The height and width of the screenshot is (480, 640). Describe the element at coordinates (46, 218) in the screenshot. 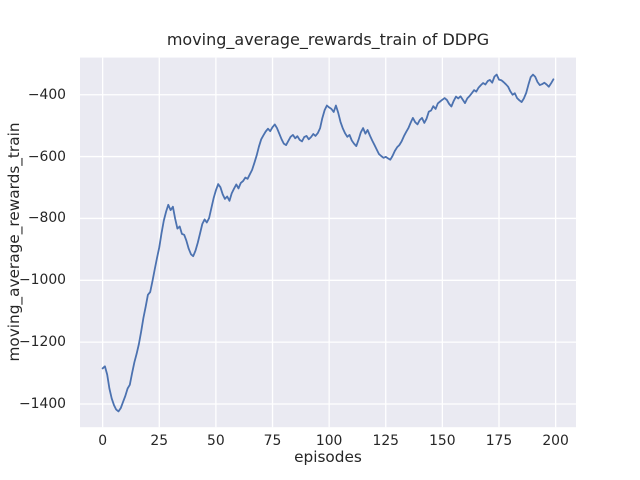

I see `y-tick-label: −800` at that location.